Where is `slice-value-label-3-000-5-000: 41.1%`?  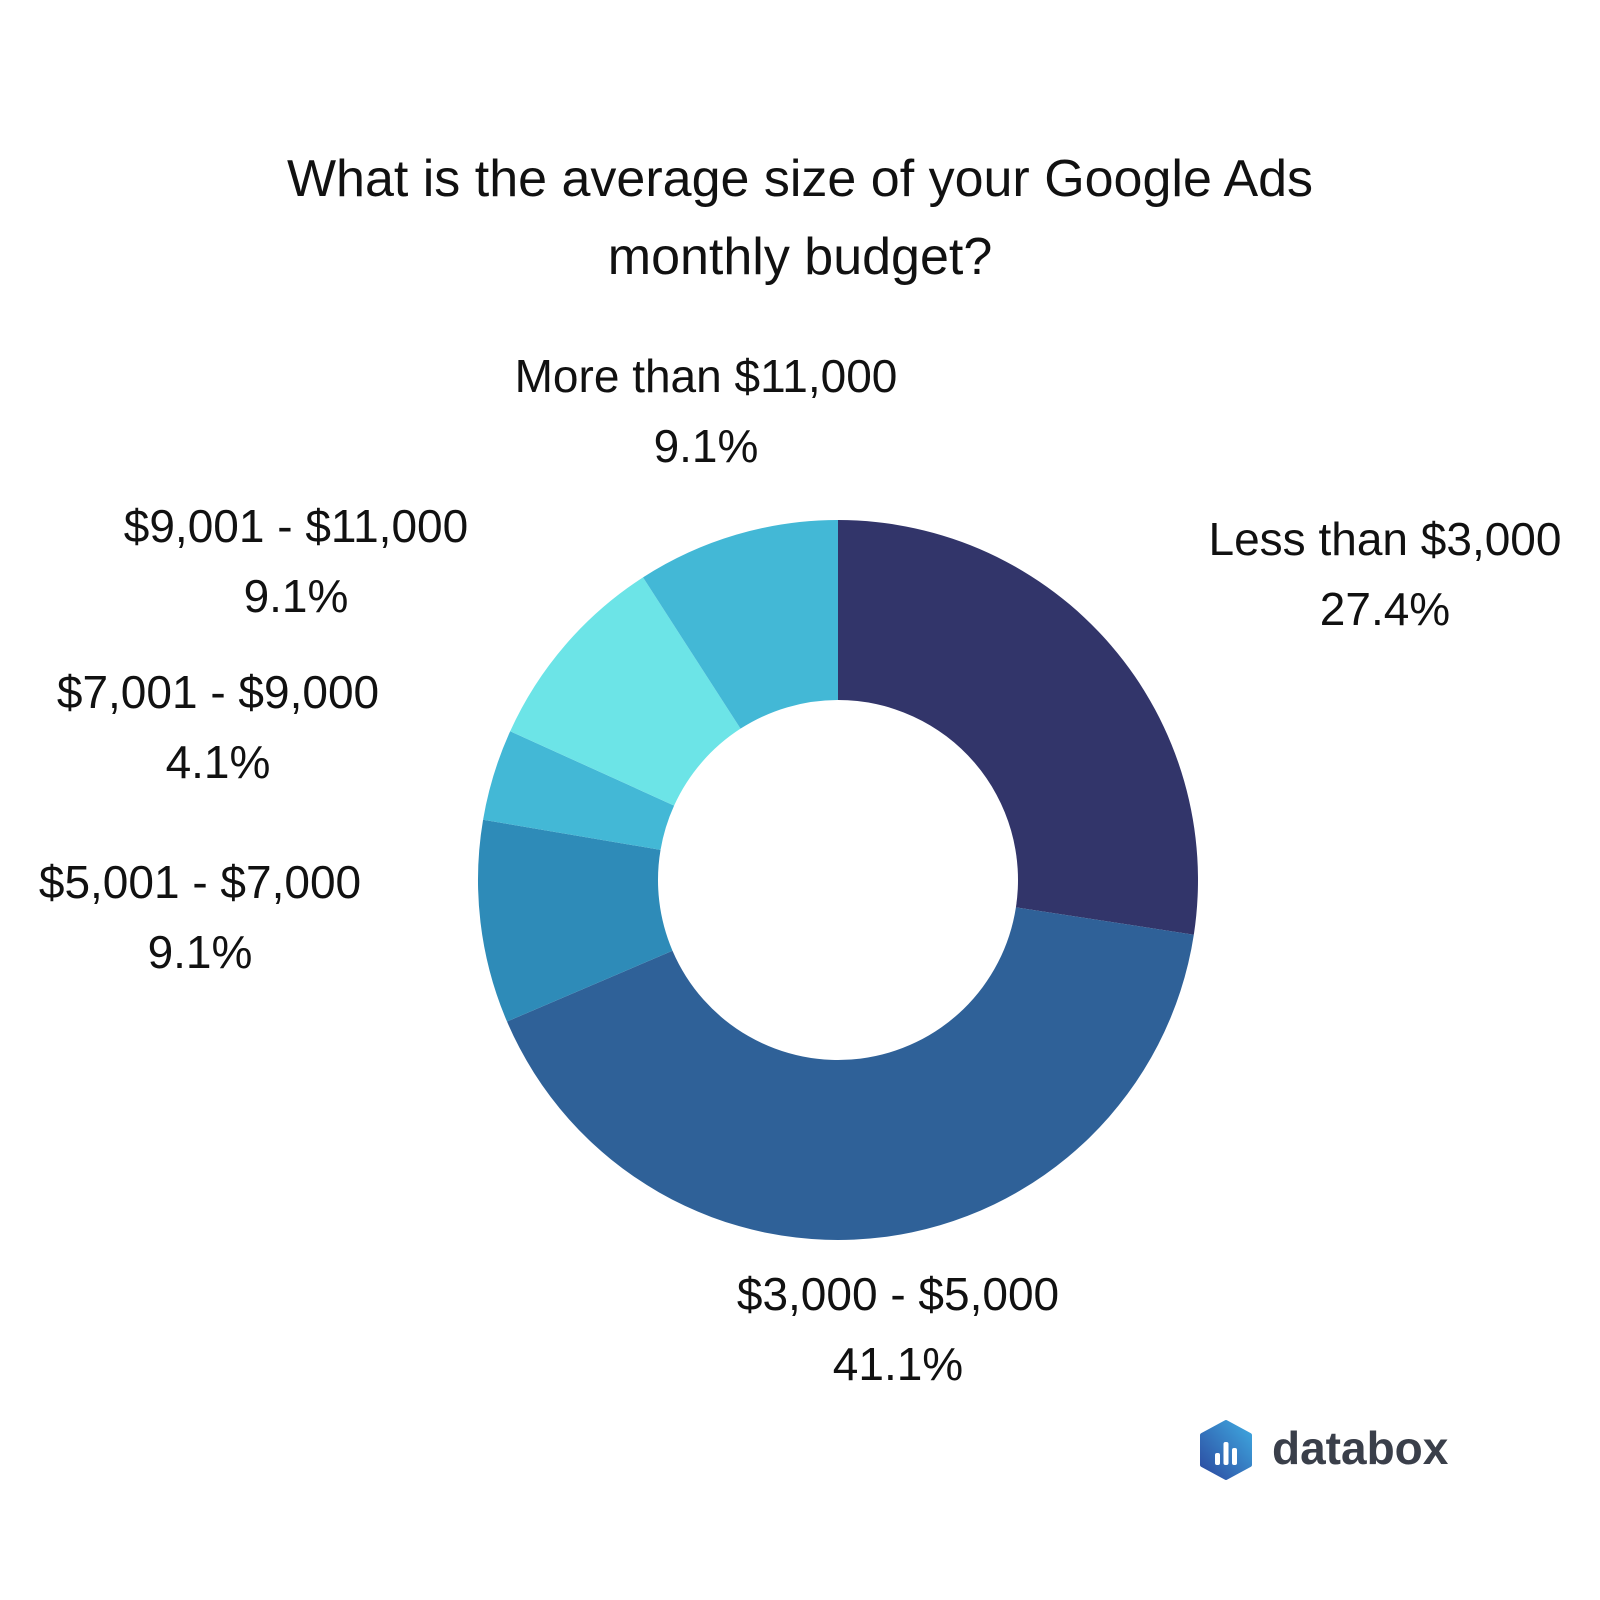
slice-value-label-3-000-5-000: 41.1% is located at coordinates (898, 1364).